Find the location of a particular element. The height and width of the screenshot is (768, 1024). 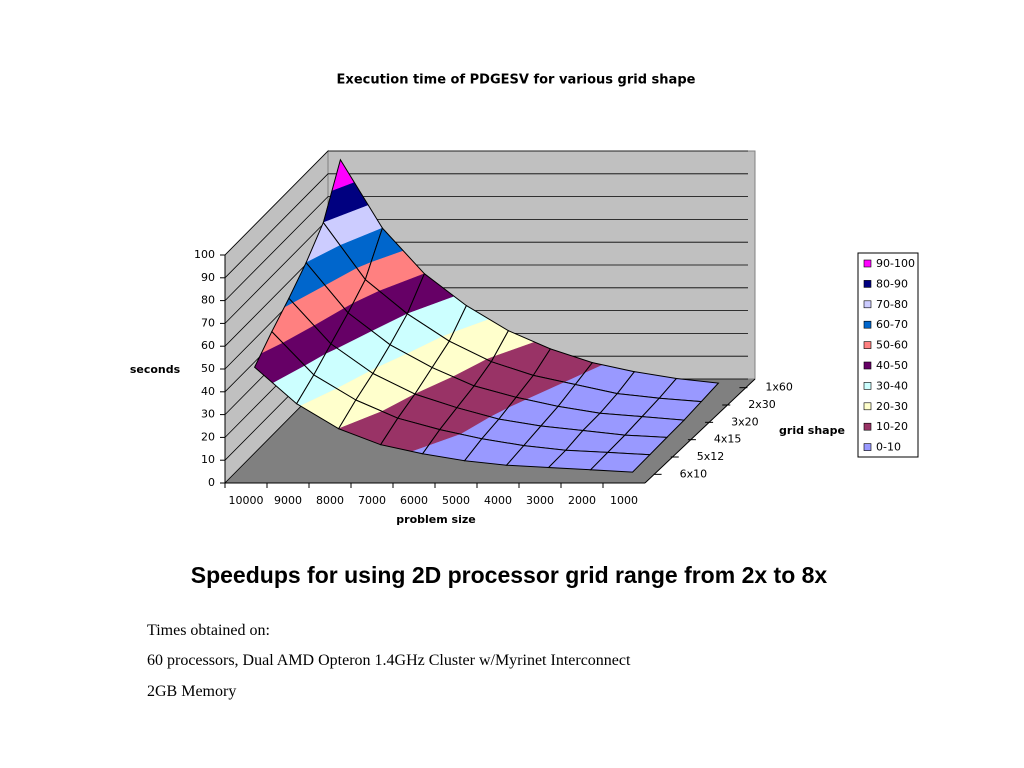

x-tick-label: 2000 is located at coordinates (582, 500).